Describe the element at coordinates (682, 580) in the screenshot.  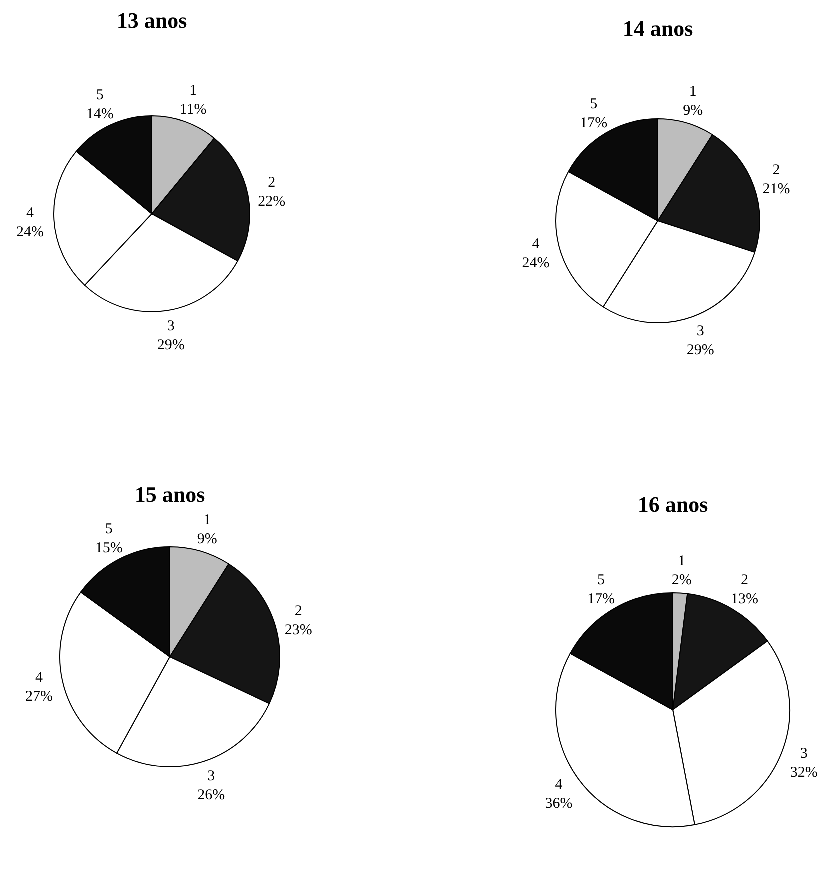
I see `data-label: 2%` at that location.